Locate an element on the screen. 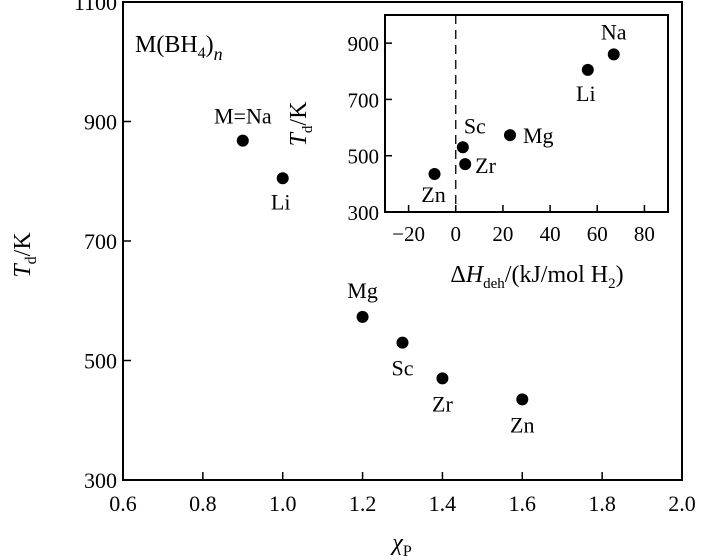 This screenshot has width=710, height=560. inset-x-tick-label: 60 is located at coordinates (597, 234).